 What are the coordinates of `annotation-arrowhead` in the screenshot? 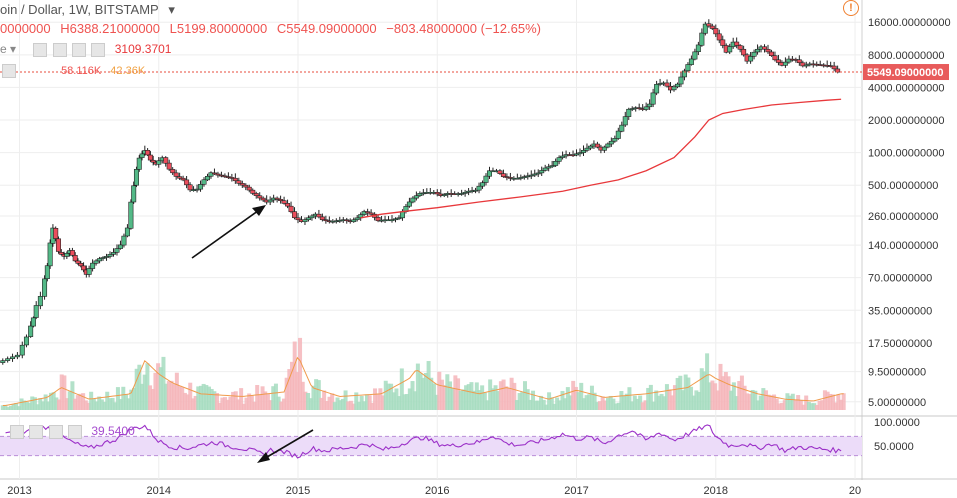 It's located at (259, 210).